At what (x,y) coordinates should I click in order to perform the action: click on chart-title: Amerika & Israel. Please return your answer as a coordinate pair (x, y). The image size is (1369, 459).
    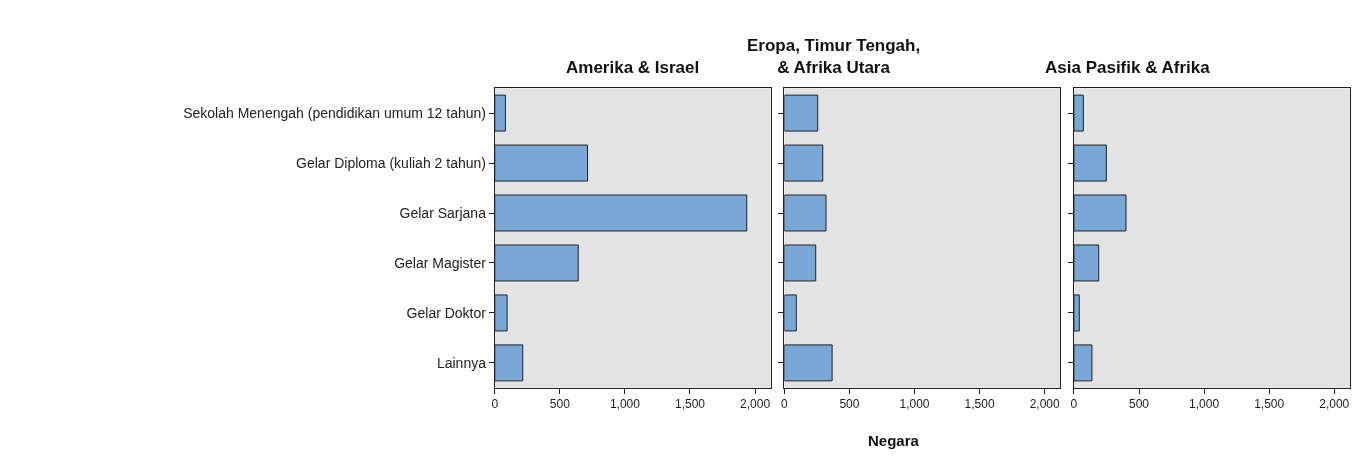
    Looking at the image, I should click on (633, 67).